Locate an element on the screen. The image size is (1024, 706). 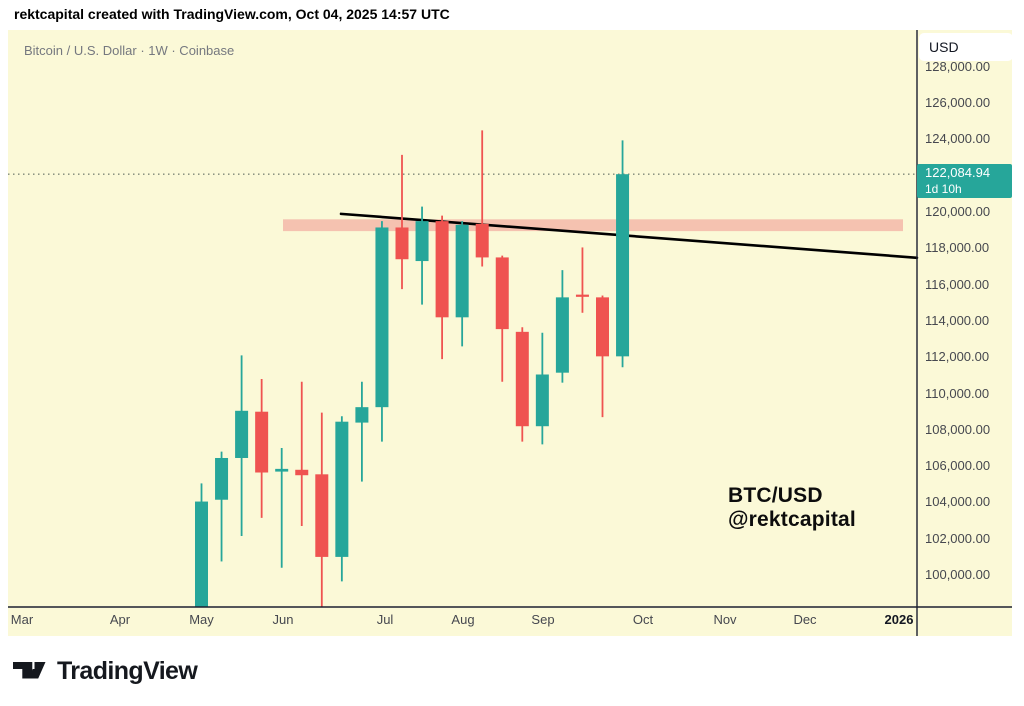
time-tick-label: Nov is located at coordinates (725, 619).